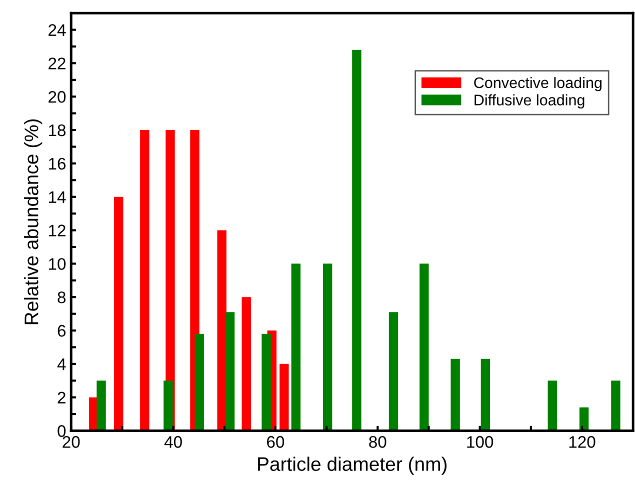 The image size is (635, 484). I want to click on x-tick-label: 80, so click(377, 442).